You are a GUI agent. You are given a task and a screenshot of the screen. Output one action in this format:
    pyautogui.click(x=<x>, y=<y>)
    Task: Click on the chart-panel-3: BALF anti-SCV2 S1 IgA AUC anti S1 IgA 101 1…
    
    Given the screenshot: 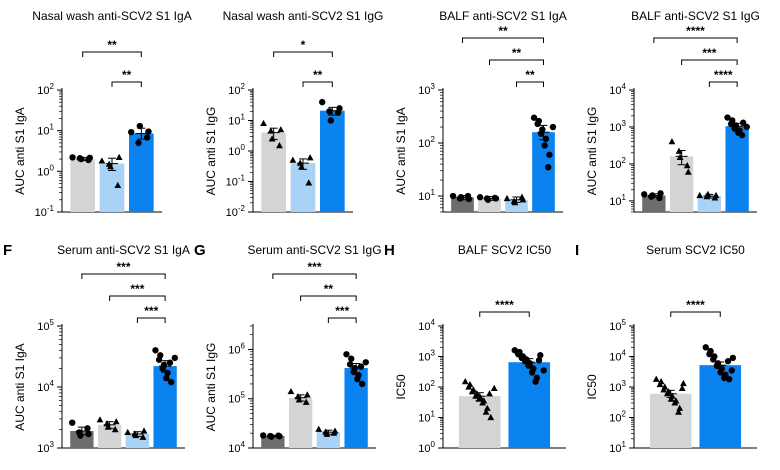 What is the action you would take?
    pyautogui.click(x=480, y=111)
    